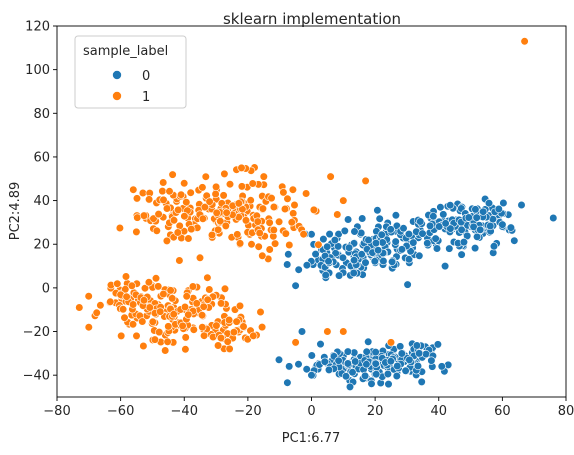 This screenshot has width=574, height=455. What do you see at coordinates (41, 201) in the screenshot?
I see `y-tick-label: 40` at bounding box center [41, 201].